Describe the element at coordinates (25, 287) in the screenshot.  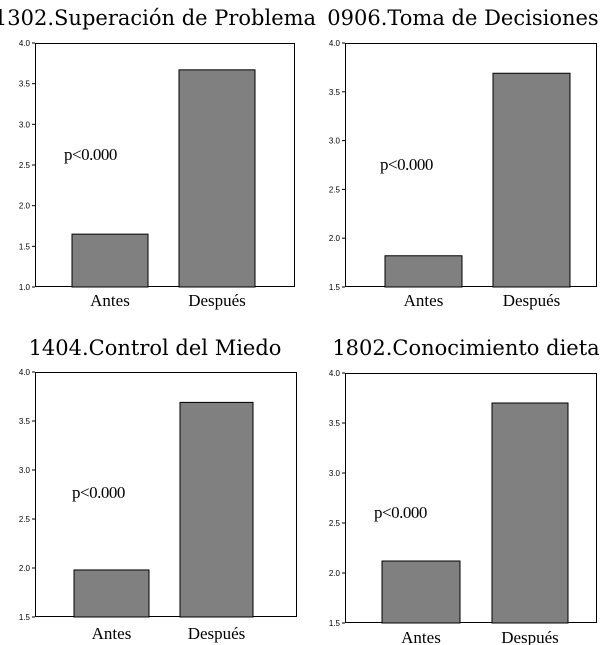
I see `y-tick-label: 1.0` at that location.